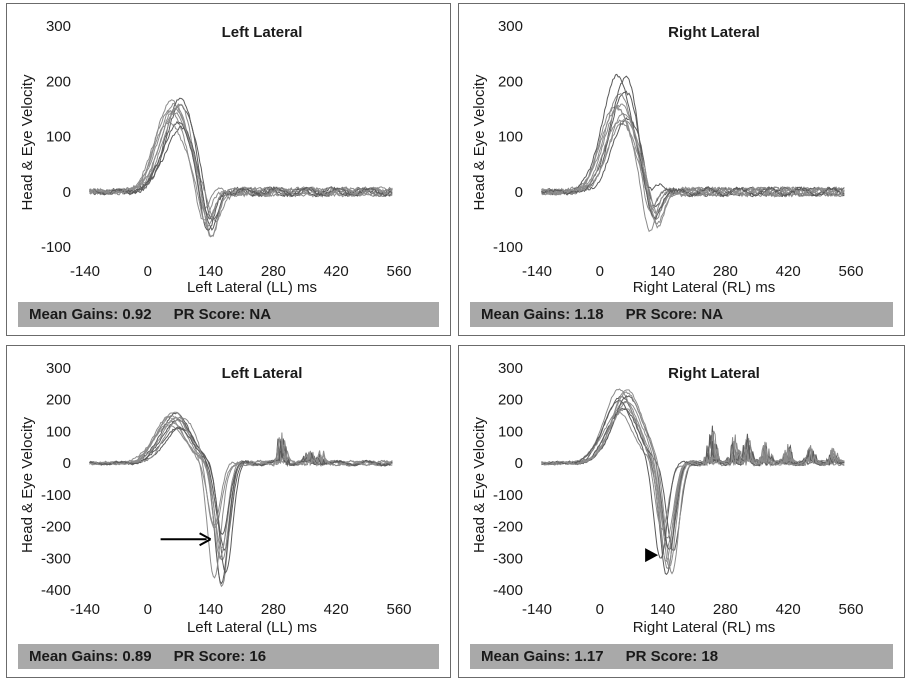 The image size is (911, 682). I want to click on mean-gains-label: Mean Gains: 0.89, so click(90, 656).